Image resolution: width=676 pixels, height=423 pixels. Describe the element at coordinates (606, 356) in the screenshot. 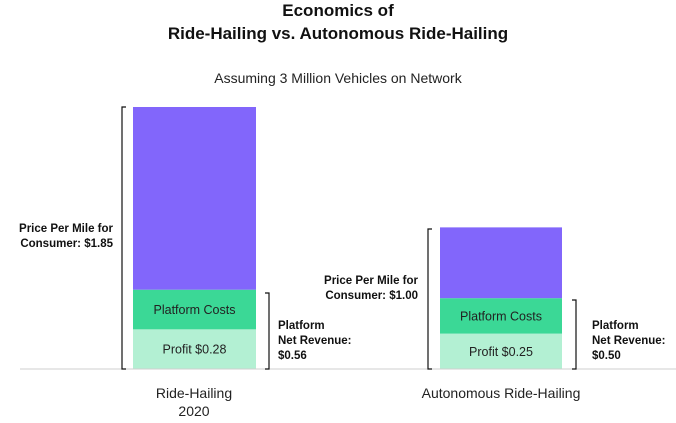

I see `revenue-annotation-autonomous-line3: $0.50` at that location.